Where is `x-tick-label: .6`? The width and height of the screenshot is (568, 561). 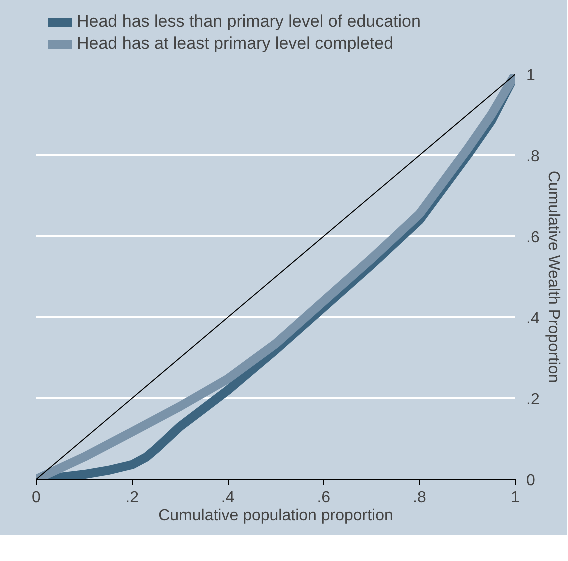
x-tick-label: .6 is located at coordinates (324, 498).